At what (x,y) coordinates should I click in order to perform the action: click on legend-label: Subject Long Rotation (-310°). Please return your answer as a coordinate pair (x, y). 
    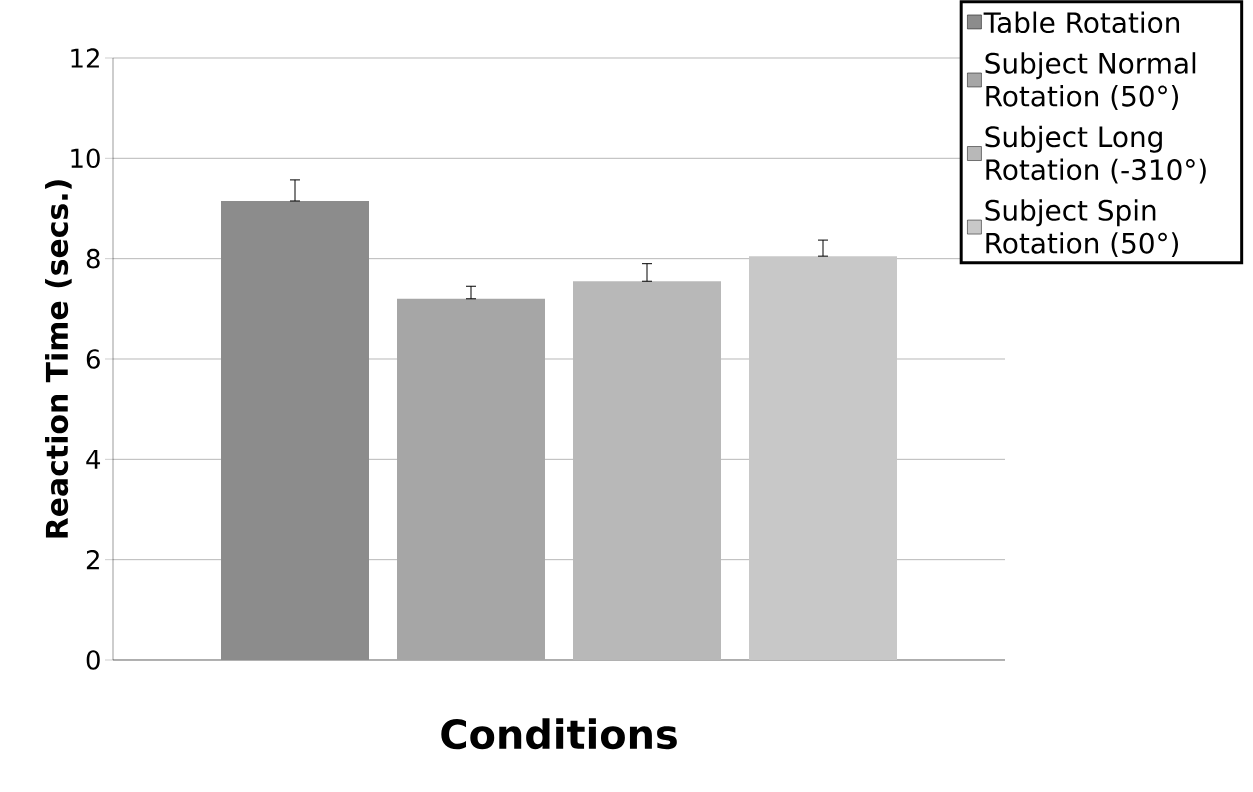
    Looking at the image, I should click on (1095, 154).